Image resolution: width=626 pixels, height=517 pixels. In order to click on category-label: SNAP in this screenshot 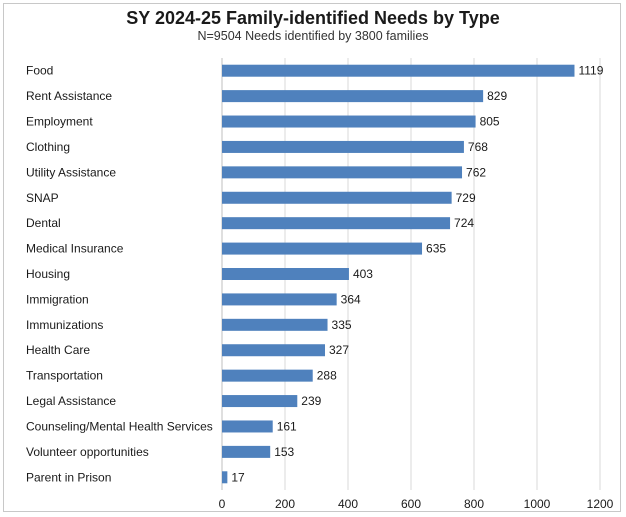, I will do `click(42, 198)`.